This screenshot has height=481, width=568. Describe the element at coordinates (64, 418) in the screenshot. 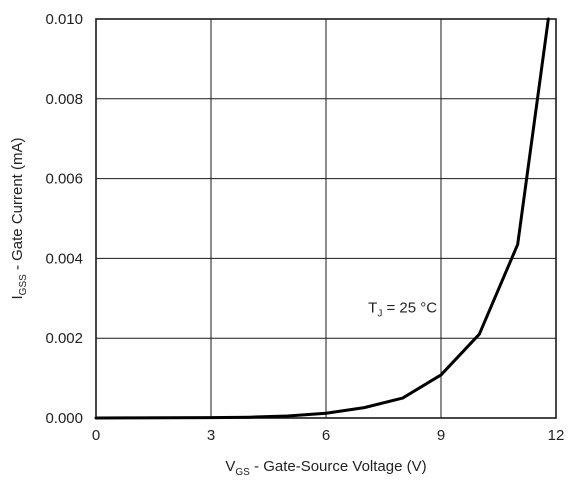

I see `y-tick-label: 0.000` at that location.